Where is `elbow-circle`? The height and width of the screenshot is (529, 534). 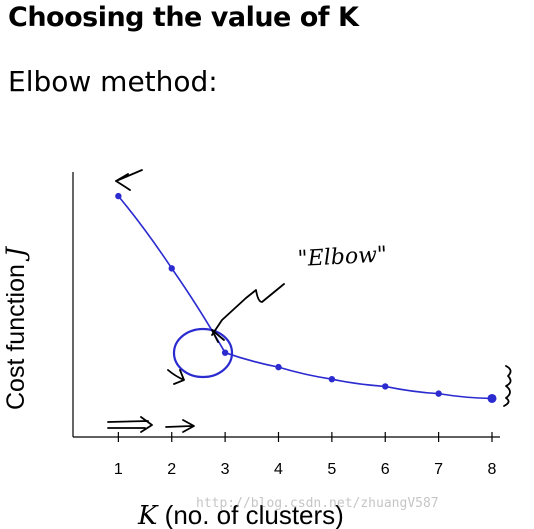
elbow-circle is located at coordinates (203, 353).